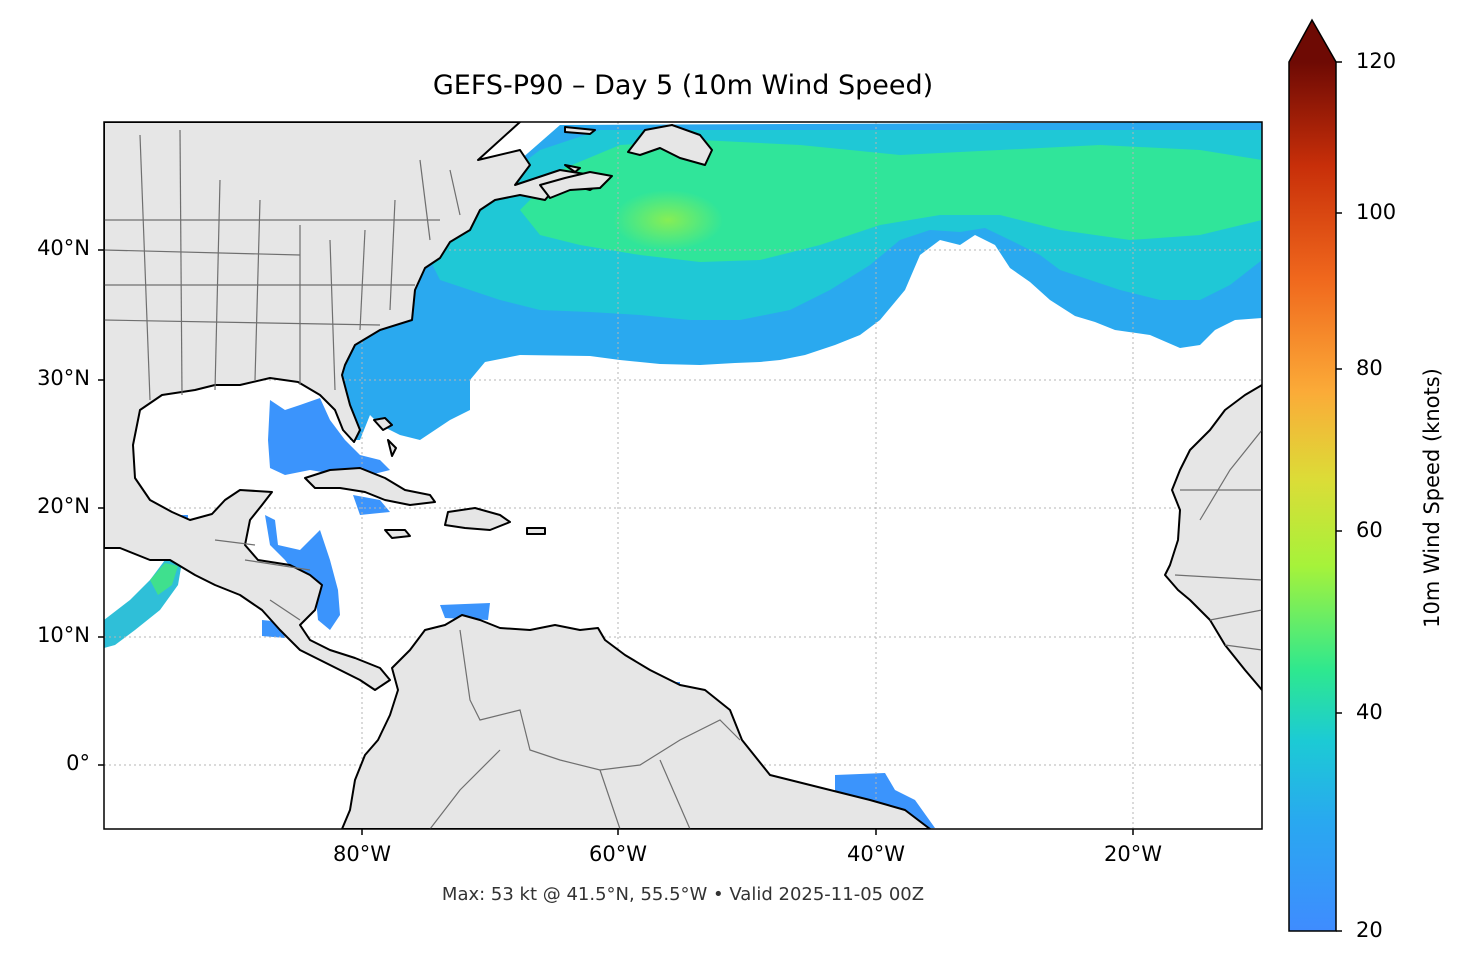 The width and height of the screenshot is (1466, 969). I want to click on jamaica-island, so click(397, 534).